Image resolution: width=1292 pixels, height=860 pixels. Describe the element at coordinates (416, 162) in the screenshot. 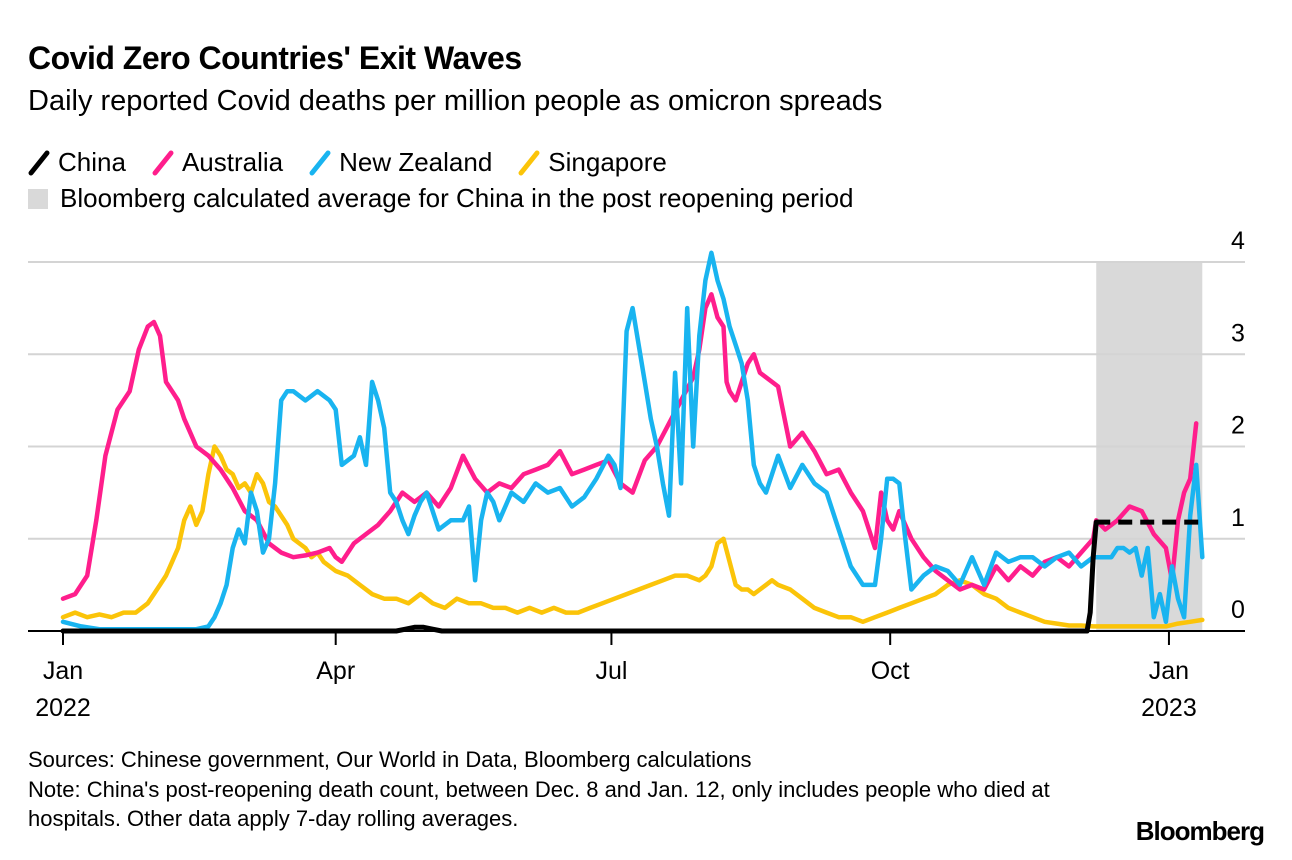

I see `legend-label-new-zealand: New Zealand` at that location.